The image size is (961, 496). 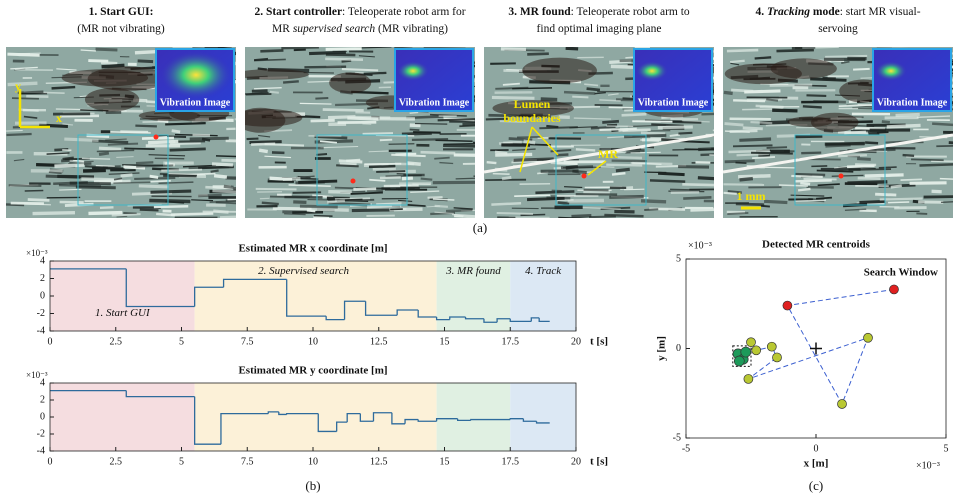 I want to click on x-tick-label: 17.5, so click(x=511, y=341).